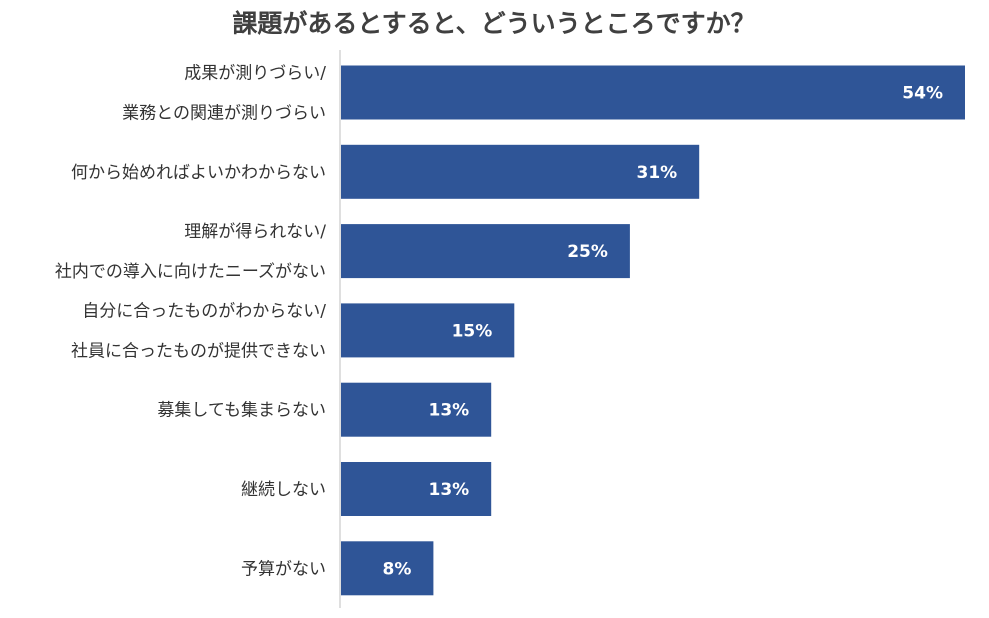 The image size is (989, 618). I want to click on category-label-1-line-0: 何から始めればよいかわからない, so click(198, 173).